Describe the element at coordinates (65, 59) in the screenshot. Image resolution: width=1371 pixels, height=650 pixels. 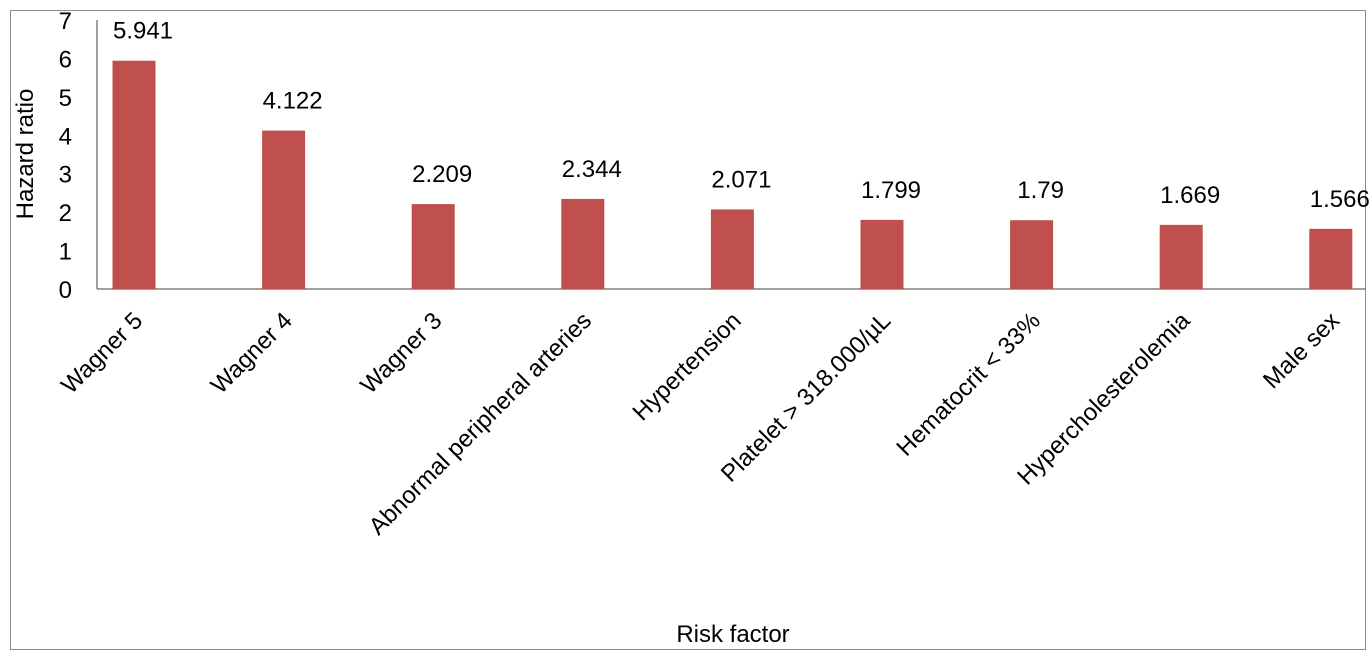
I see `y-tick-label: 6` at that location.